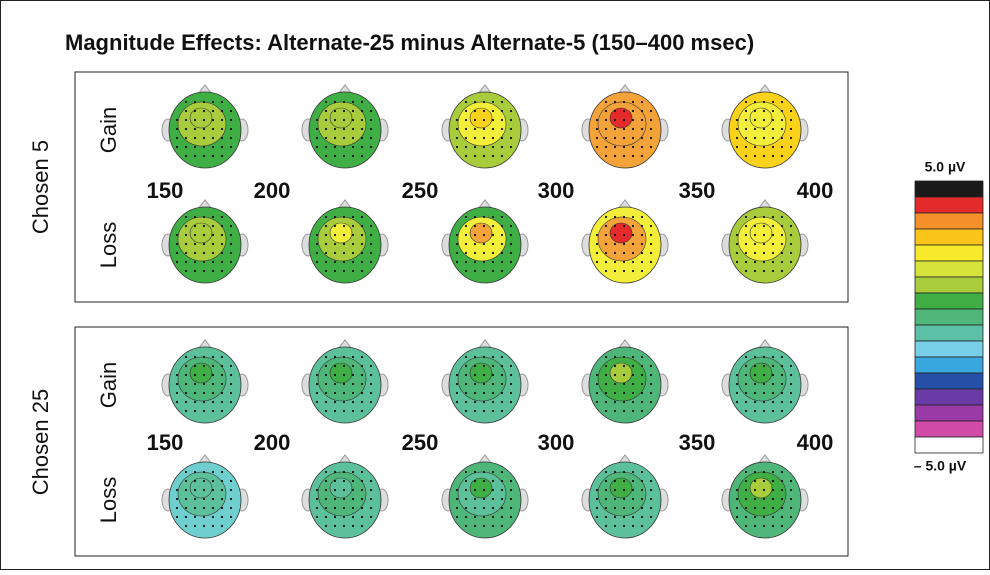  What do you see at coordinates (345, 89) in the screenshot?
I see `nose` at bounding box center [345, 89].